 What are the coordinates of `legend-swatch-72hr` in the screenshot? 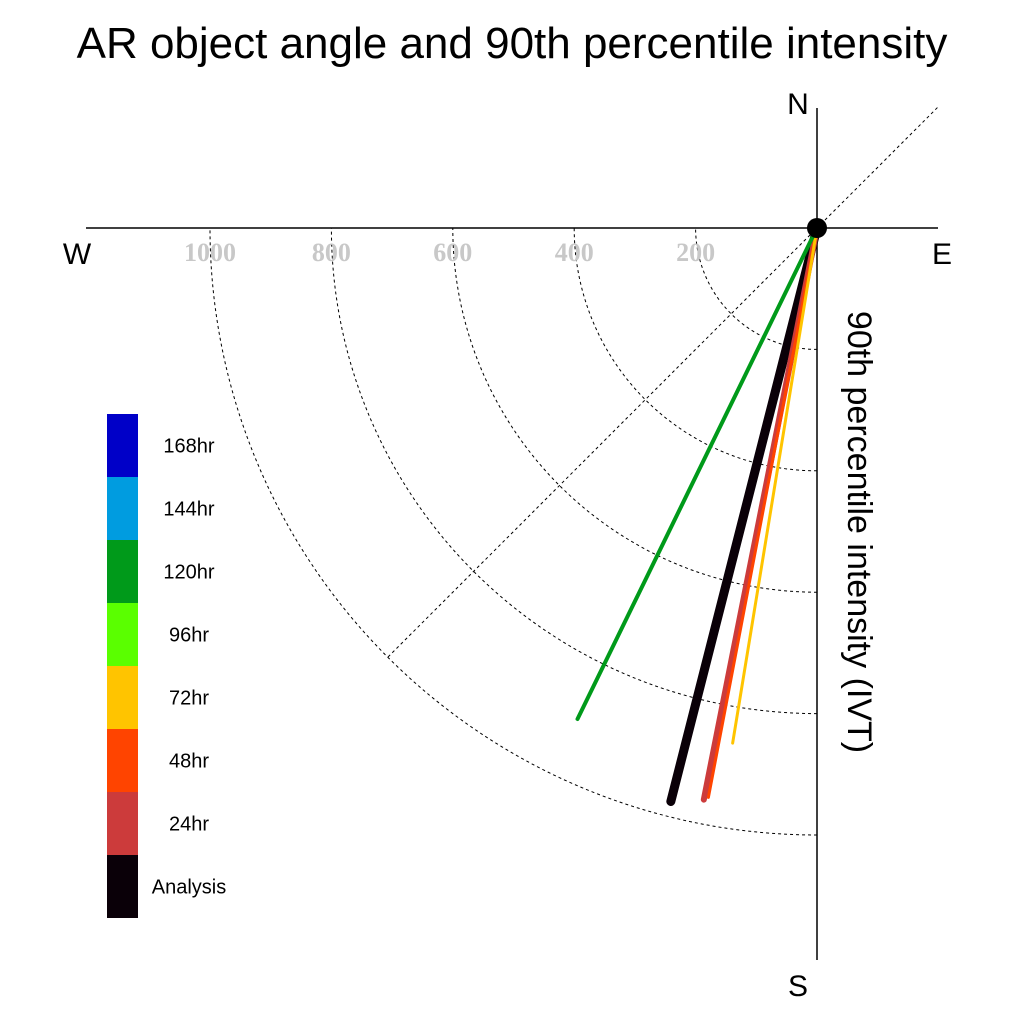 It's located at (122, 697).